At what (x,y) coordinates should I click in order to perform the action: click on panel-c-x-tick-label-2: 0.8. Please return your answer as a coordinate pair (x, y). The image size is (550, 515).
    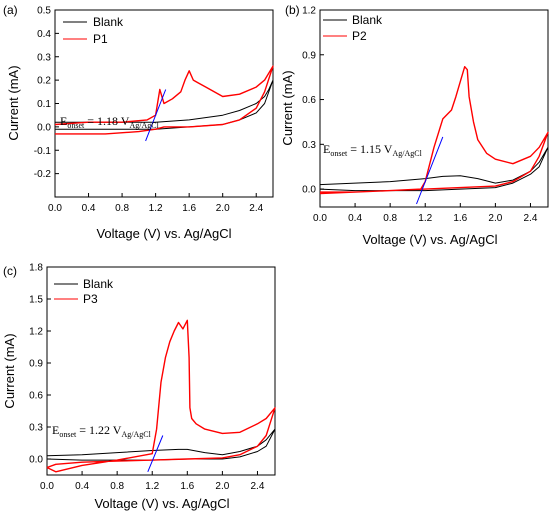
    Looking at the image, I should click on (117, 486).